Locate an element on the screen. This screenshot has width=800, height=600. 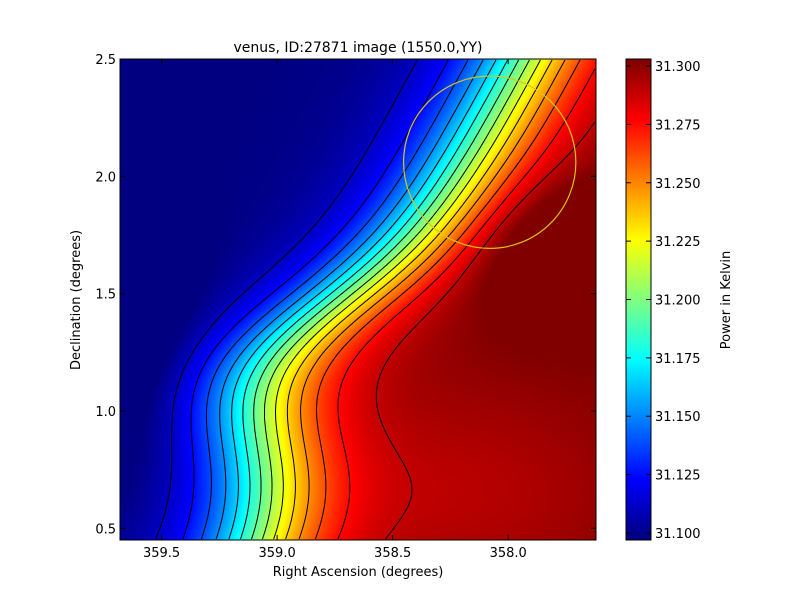
colorbar-tick-label: 31.200 is located at coordinates (678, 301).